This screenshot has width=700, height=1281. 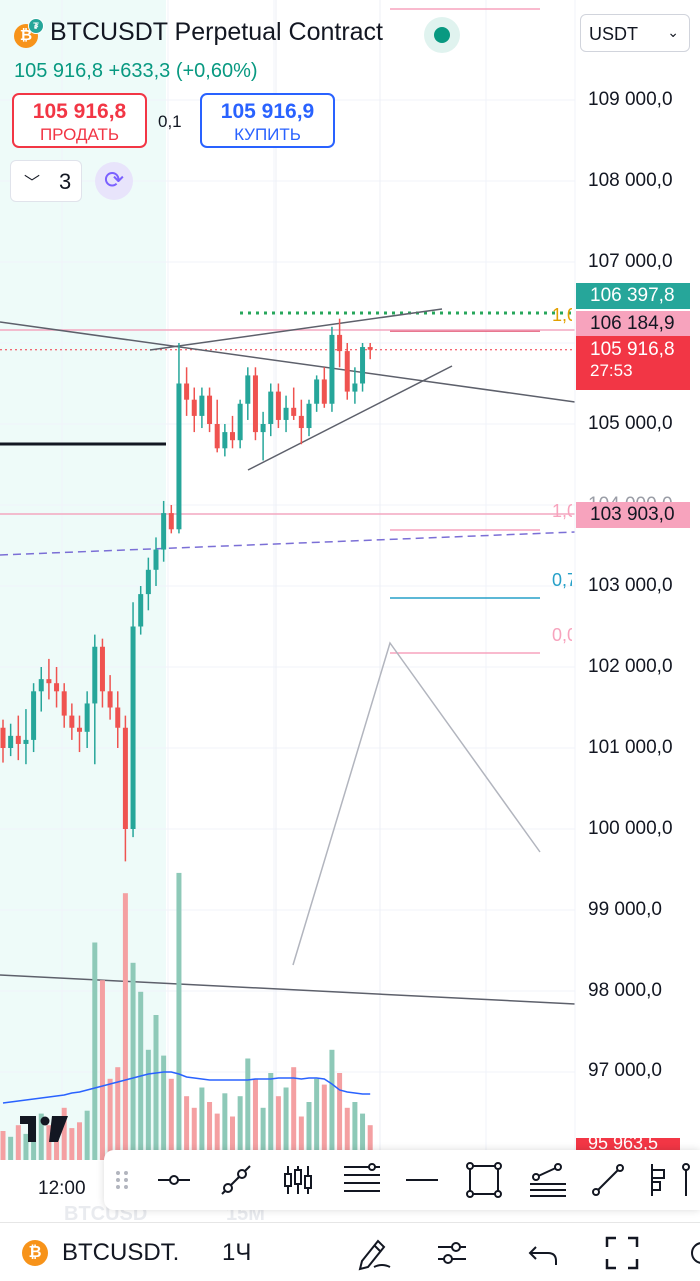 I want to click on price-axis-label: 99 000,0, so click(x=625, y=909).